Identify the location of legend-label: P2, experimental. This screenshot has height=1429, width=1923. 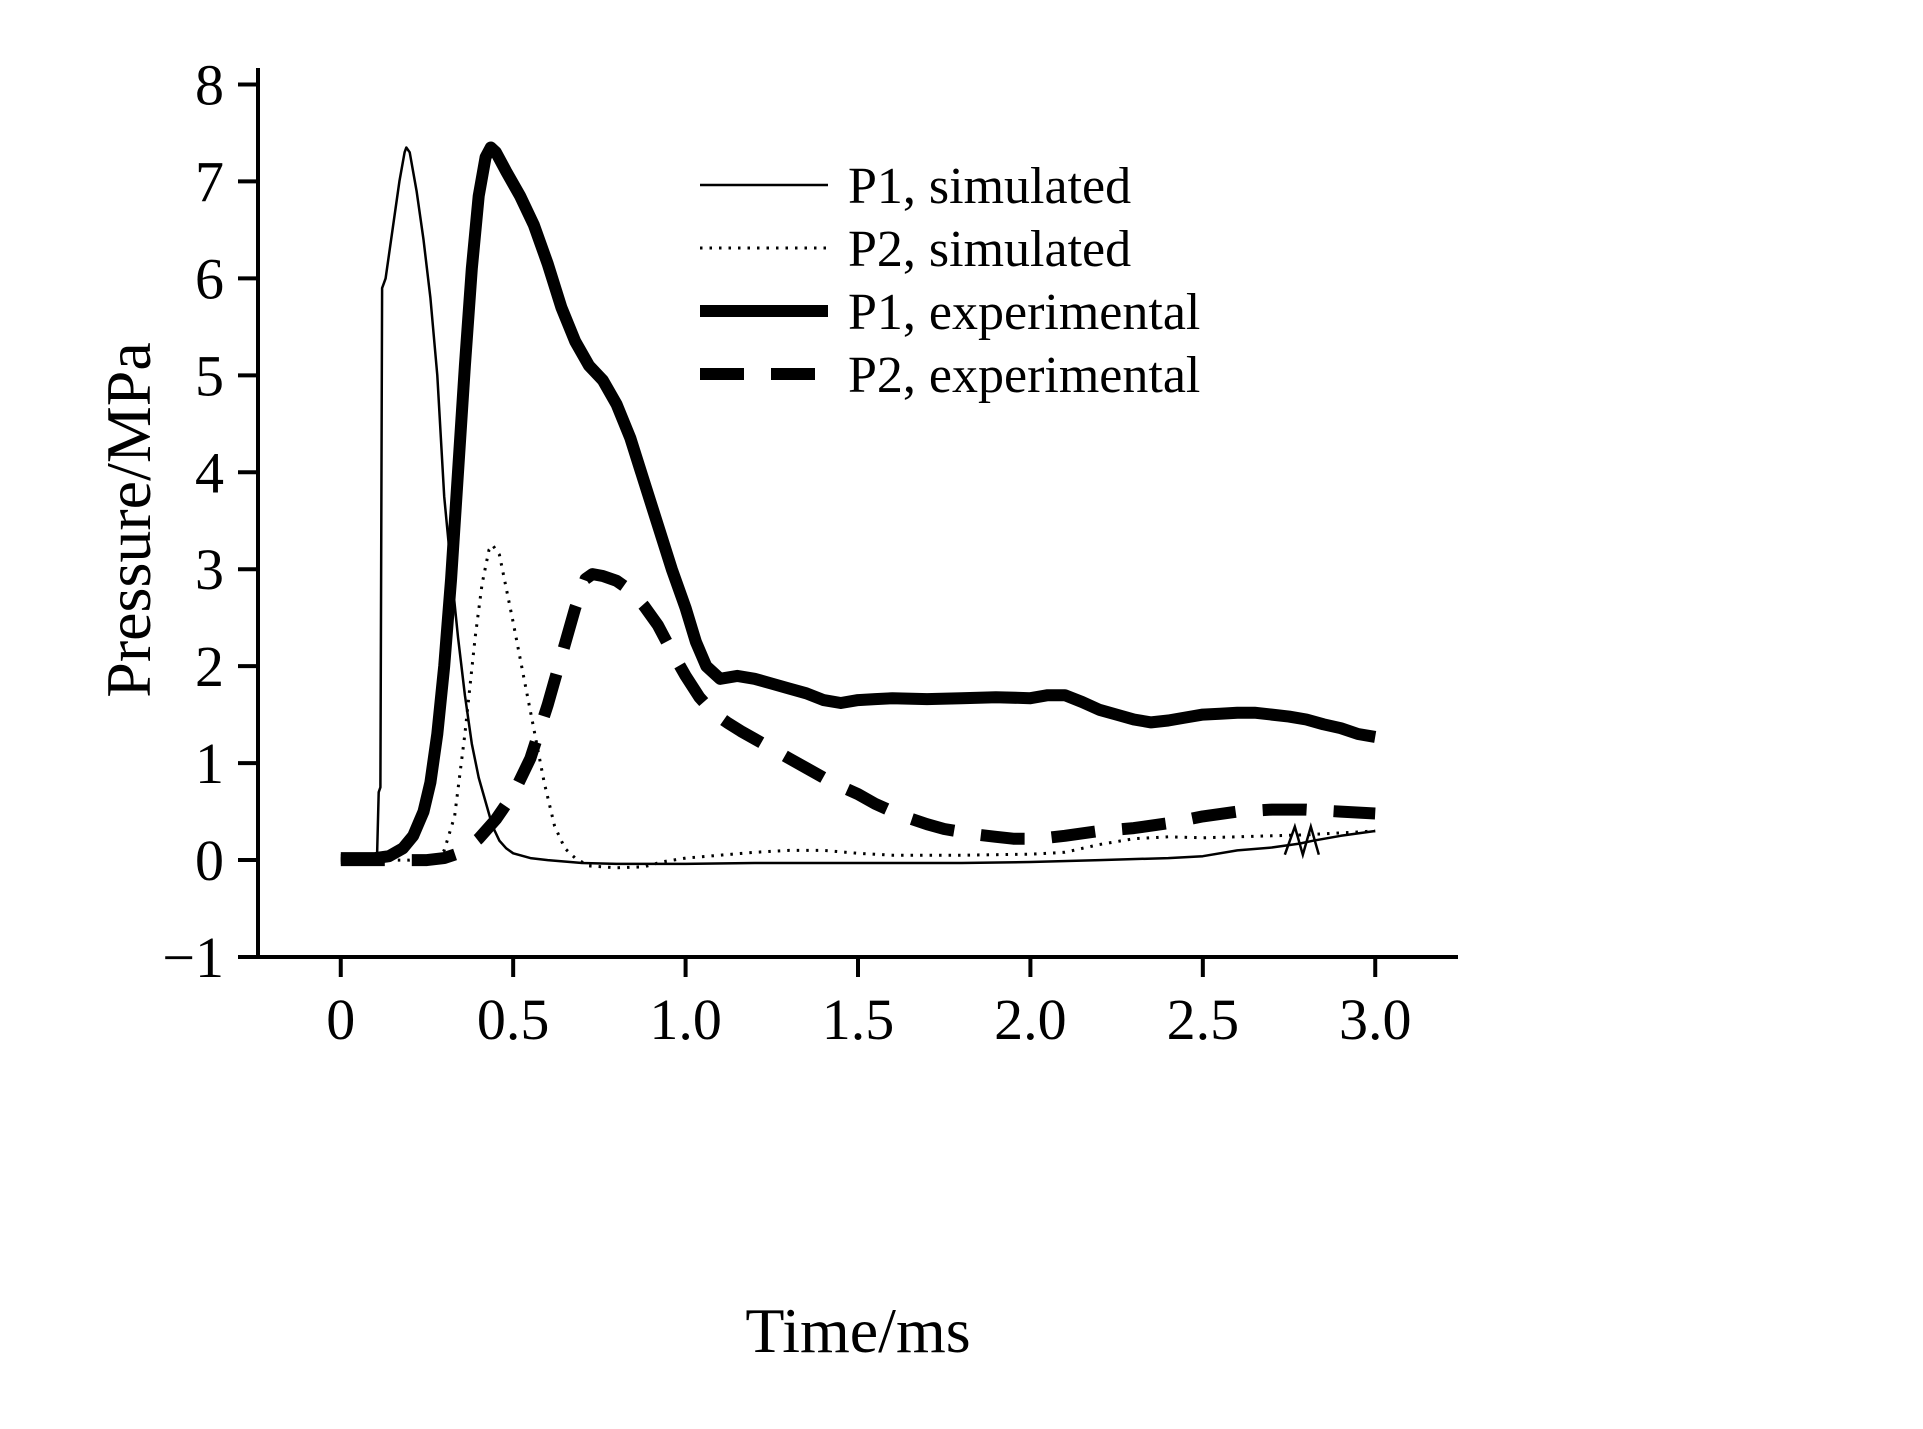
(1024, 375).